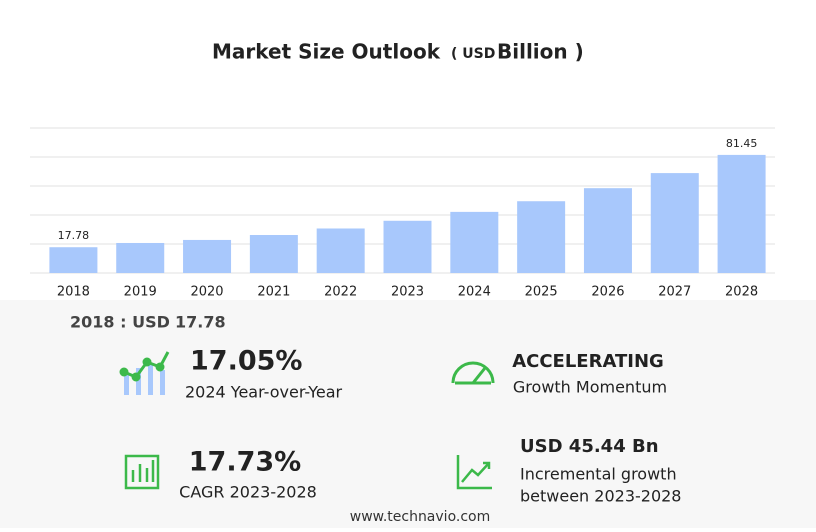  Describe the element at coordinates (588, 361) in the screenshot. I see `momentum-value: ACCELERATING` at that location.